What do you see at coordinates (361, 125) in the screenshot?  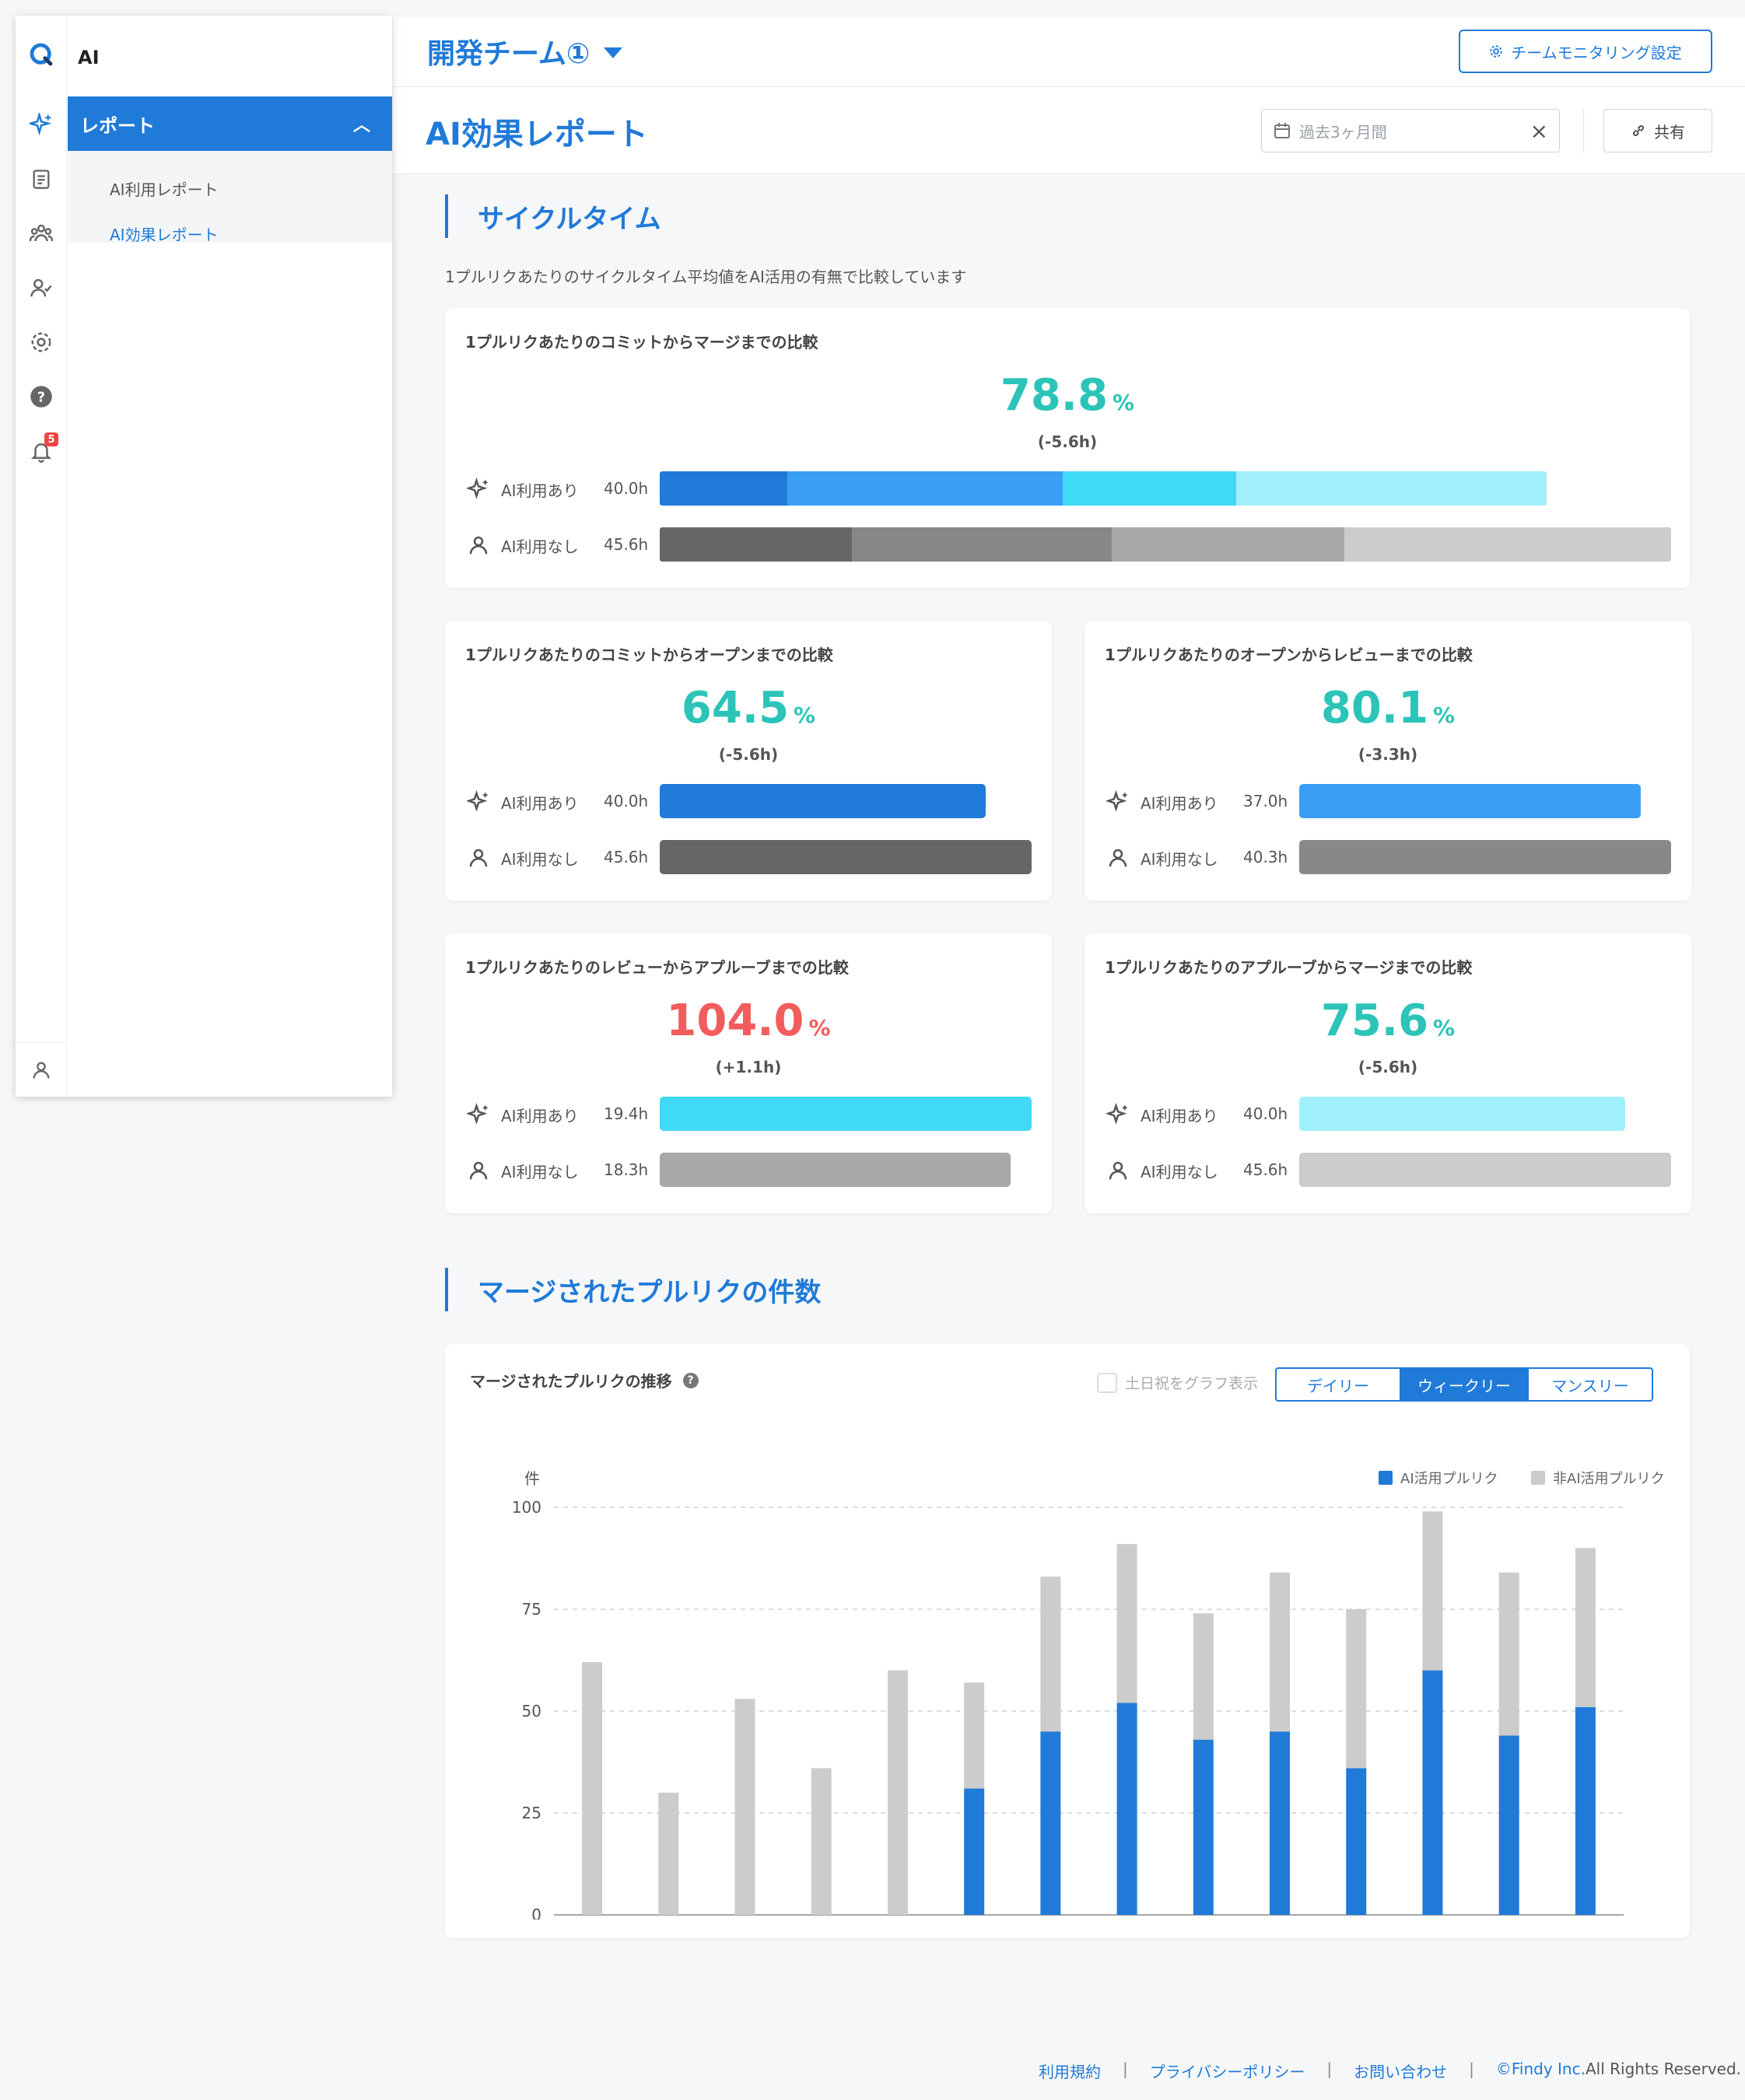 I see `chevron-up-icon: ︿` at bounding box center [361, 125].